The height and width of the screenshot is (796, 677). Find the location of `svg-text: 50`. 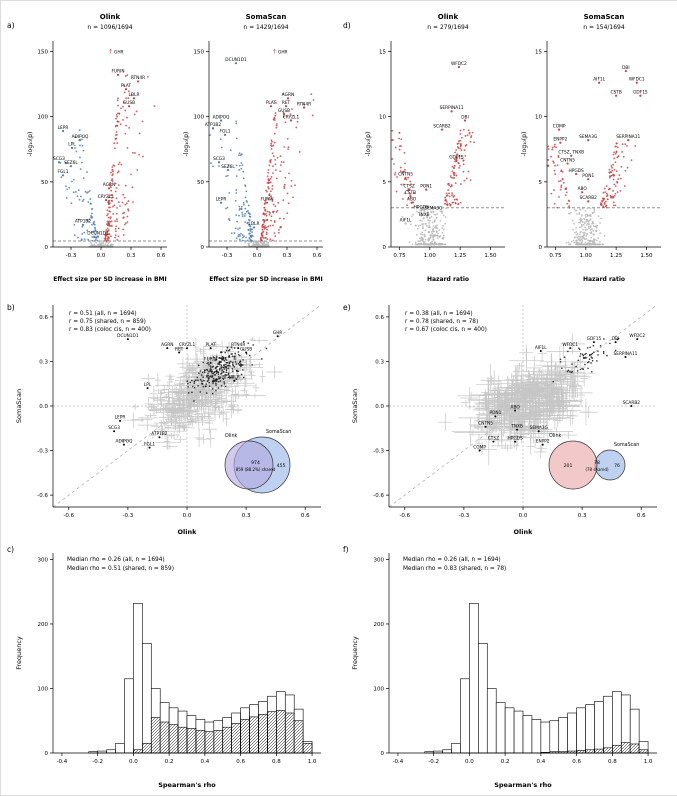

svg-text: 50 is located at coordinates (200, 183).